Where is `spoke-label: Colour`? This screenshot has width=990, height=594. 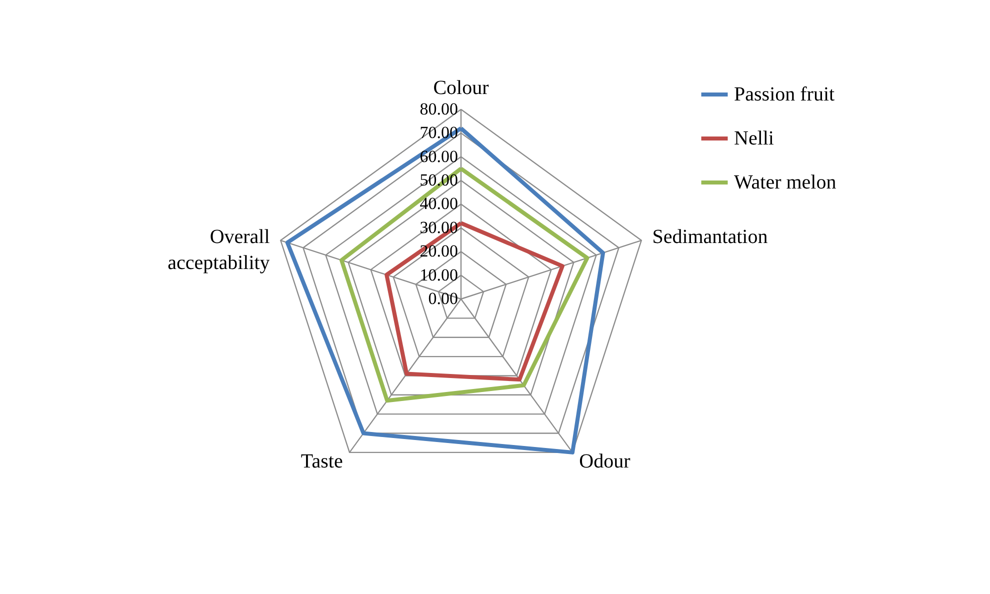 spoke-label: Colour is located at coordinates (461, 87).